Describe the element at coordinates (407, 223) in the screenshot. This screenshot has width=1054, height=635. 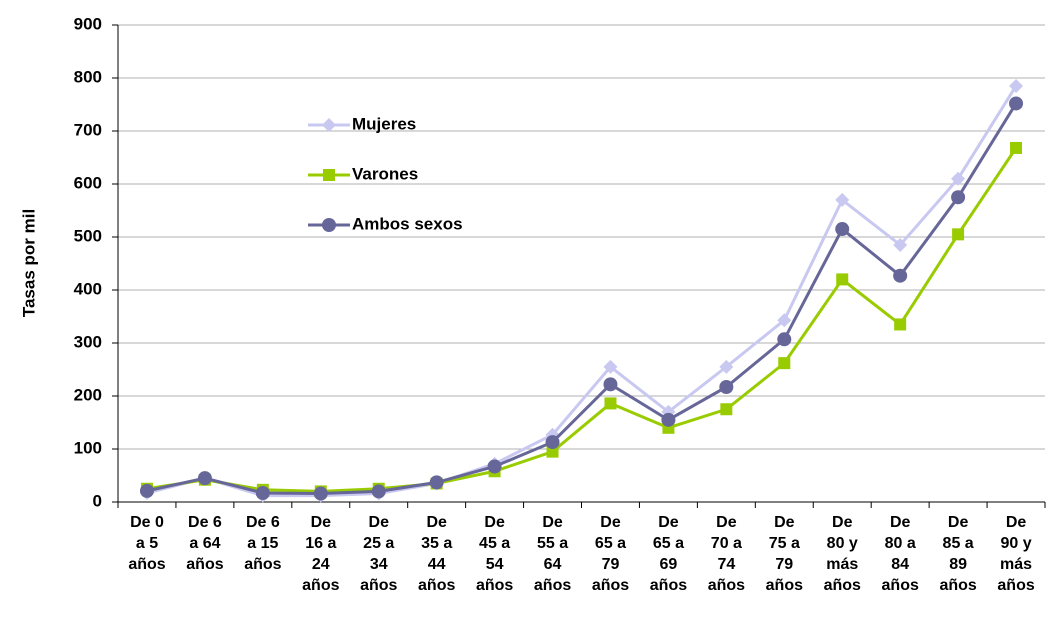
I see `legend-label: Ambos sexos` at that location.